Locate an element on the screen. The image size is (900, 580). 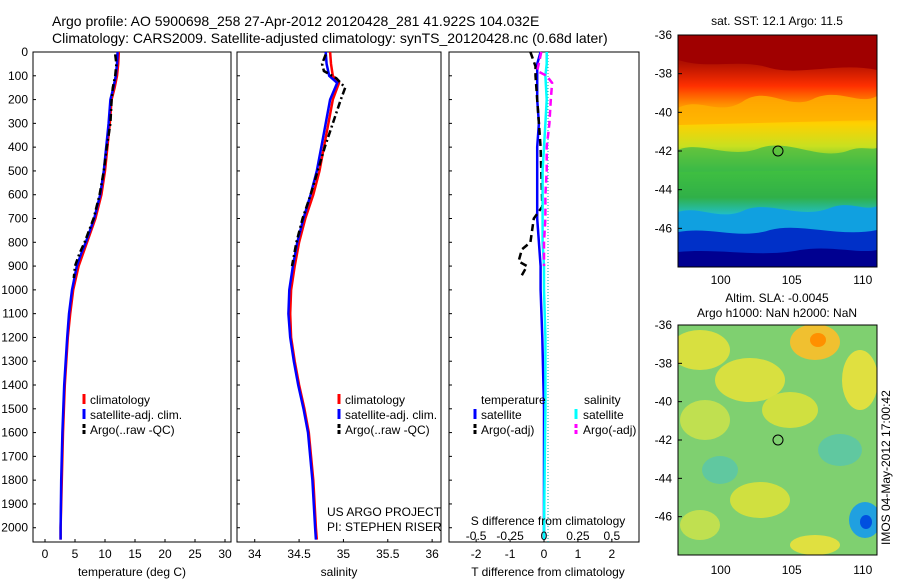
depth-tick-label: 1300 is located at coordinates (14, 361).